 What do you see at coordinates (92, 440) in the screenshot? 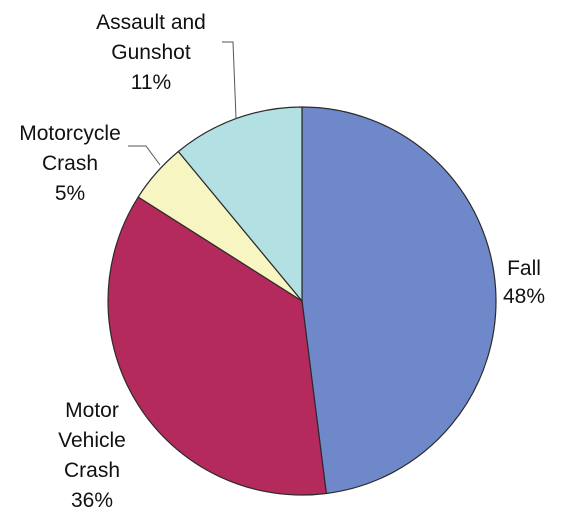
I see `slice-label-line: Vehicle` at bounding box center [92, 440].